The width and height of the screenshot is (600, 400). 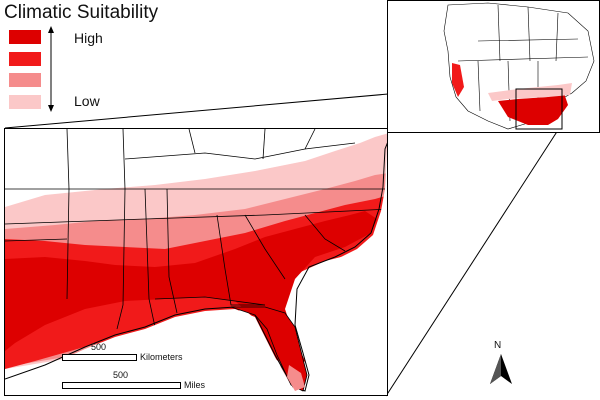 I want to click on inset-map, so click(x=493, y=66).